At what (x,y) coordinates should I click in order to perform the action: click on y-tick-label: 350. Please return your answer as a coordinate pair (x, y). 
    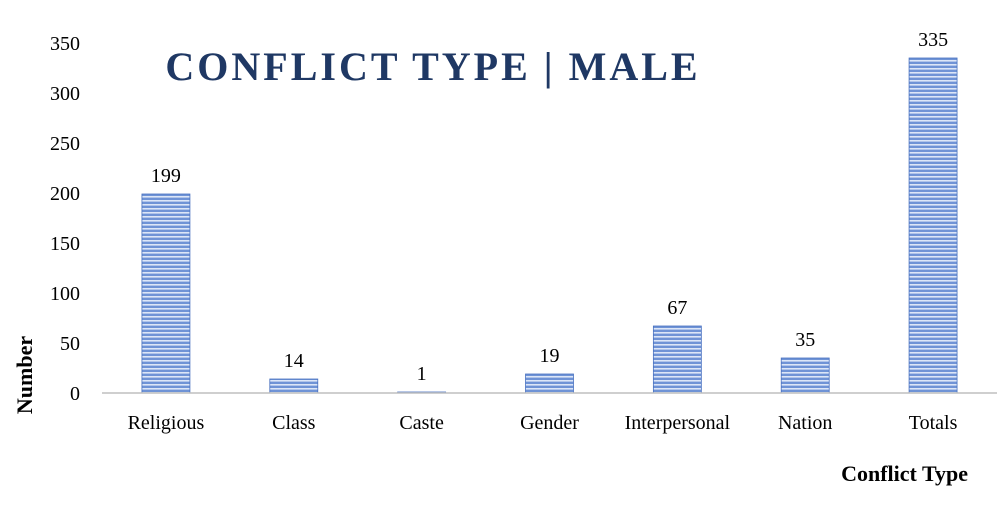
    Looking at the image, I should click on (65, 44).